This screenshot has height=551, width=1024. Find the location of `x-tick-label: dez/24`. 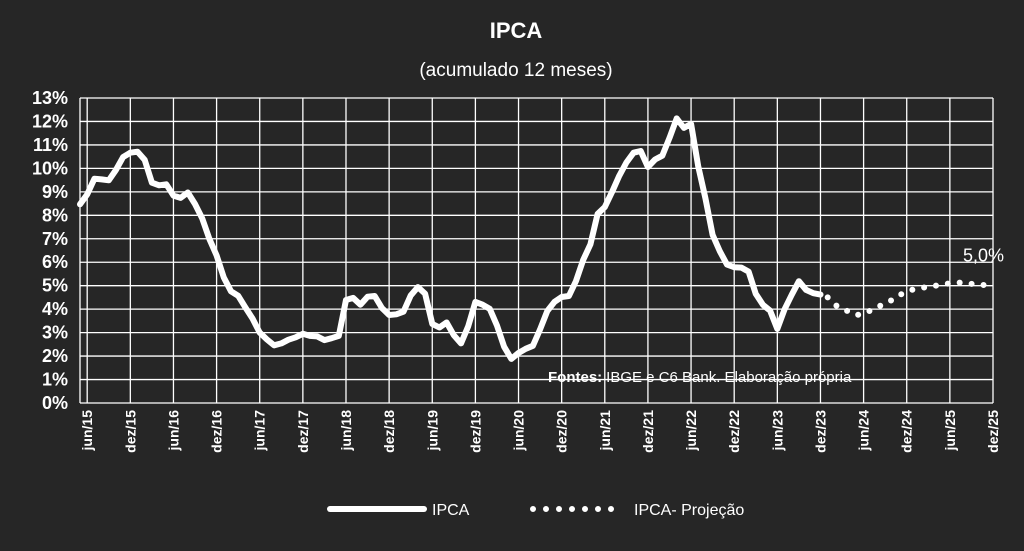

x-tick-label: dez/24 is located at coordinates (907, 431).